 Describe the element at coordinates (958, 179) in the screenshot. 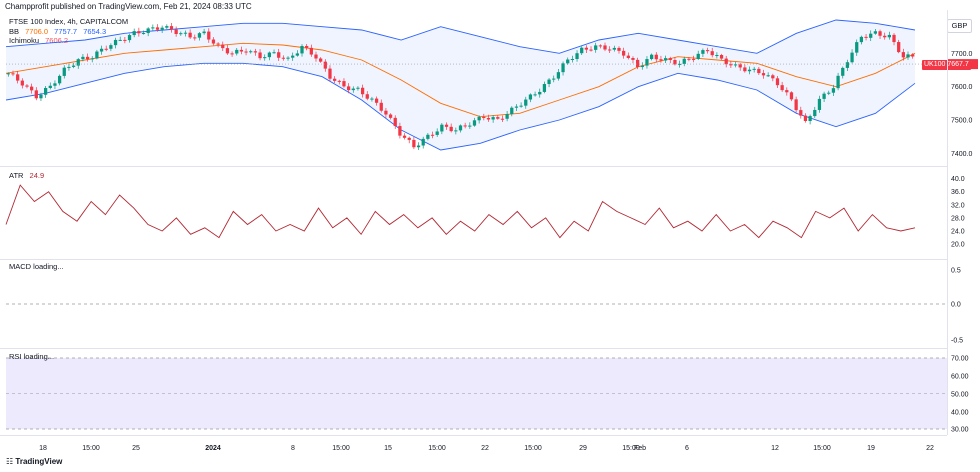

I see `atr-tick-label: 40.0` at that location.